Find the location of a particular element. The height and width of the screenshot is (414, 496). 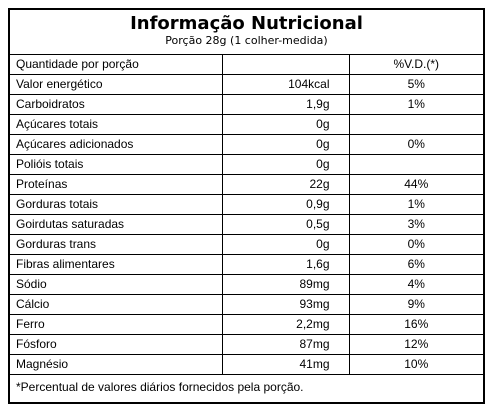

table-row: Cálcio 93mg 9% is located at coordinates (246, 304).